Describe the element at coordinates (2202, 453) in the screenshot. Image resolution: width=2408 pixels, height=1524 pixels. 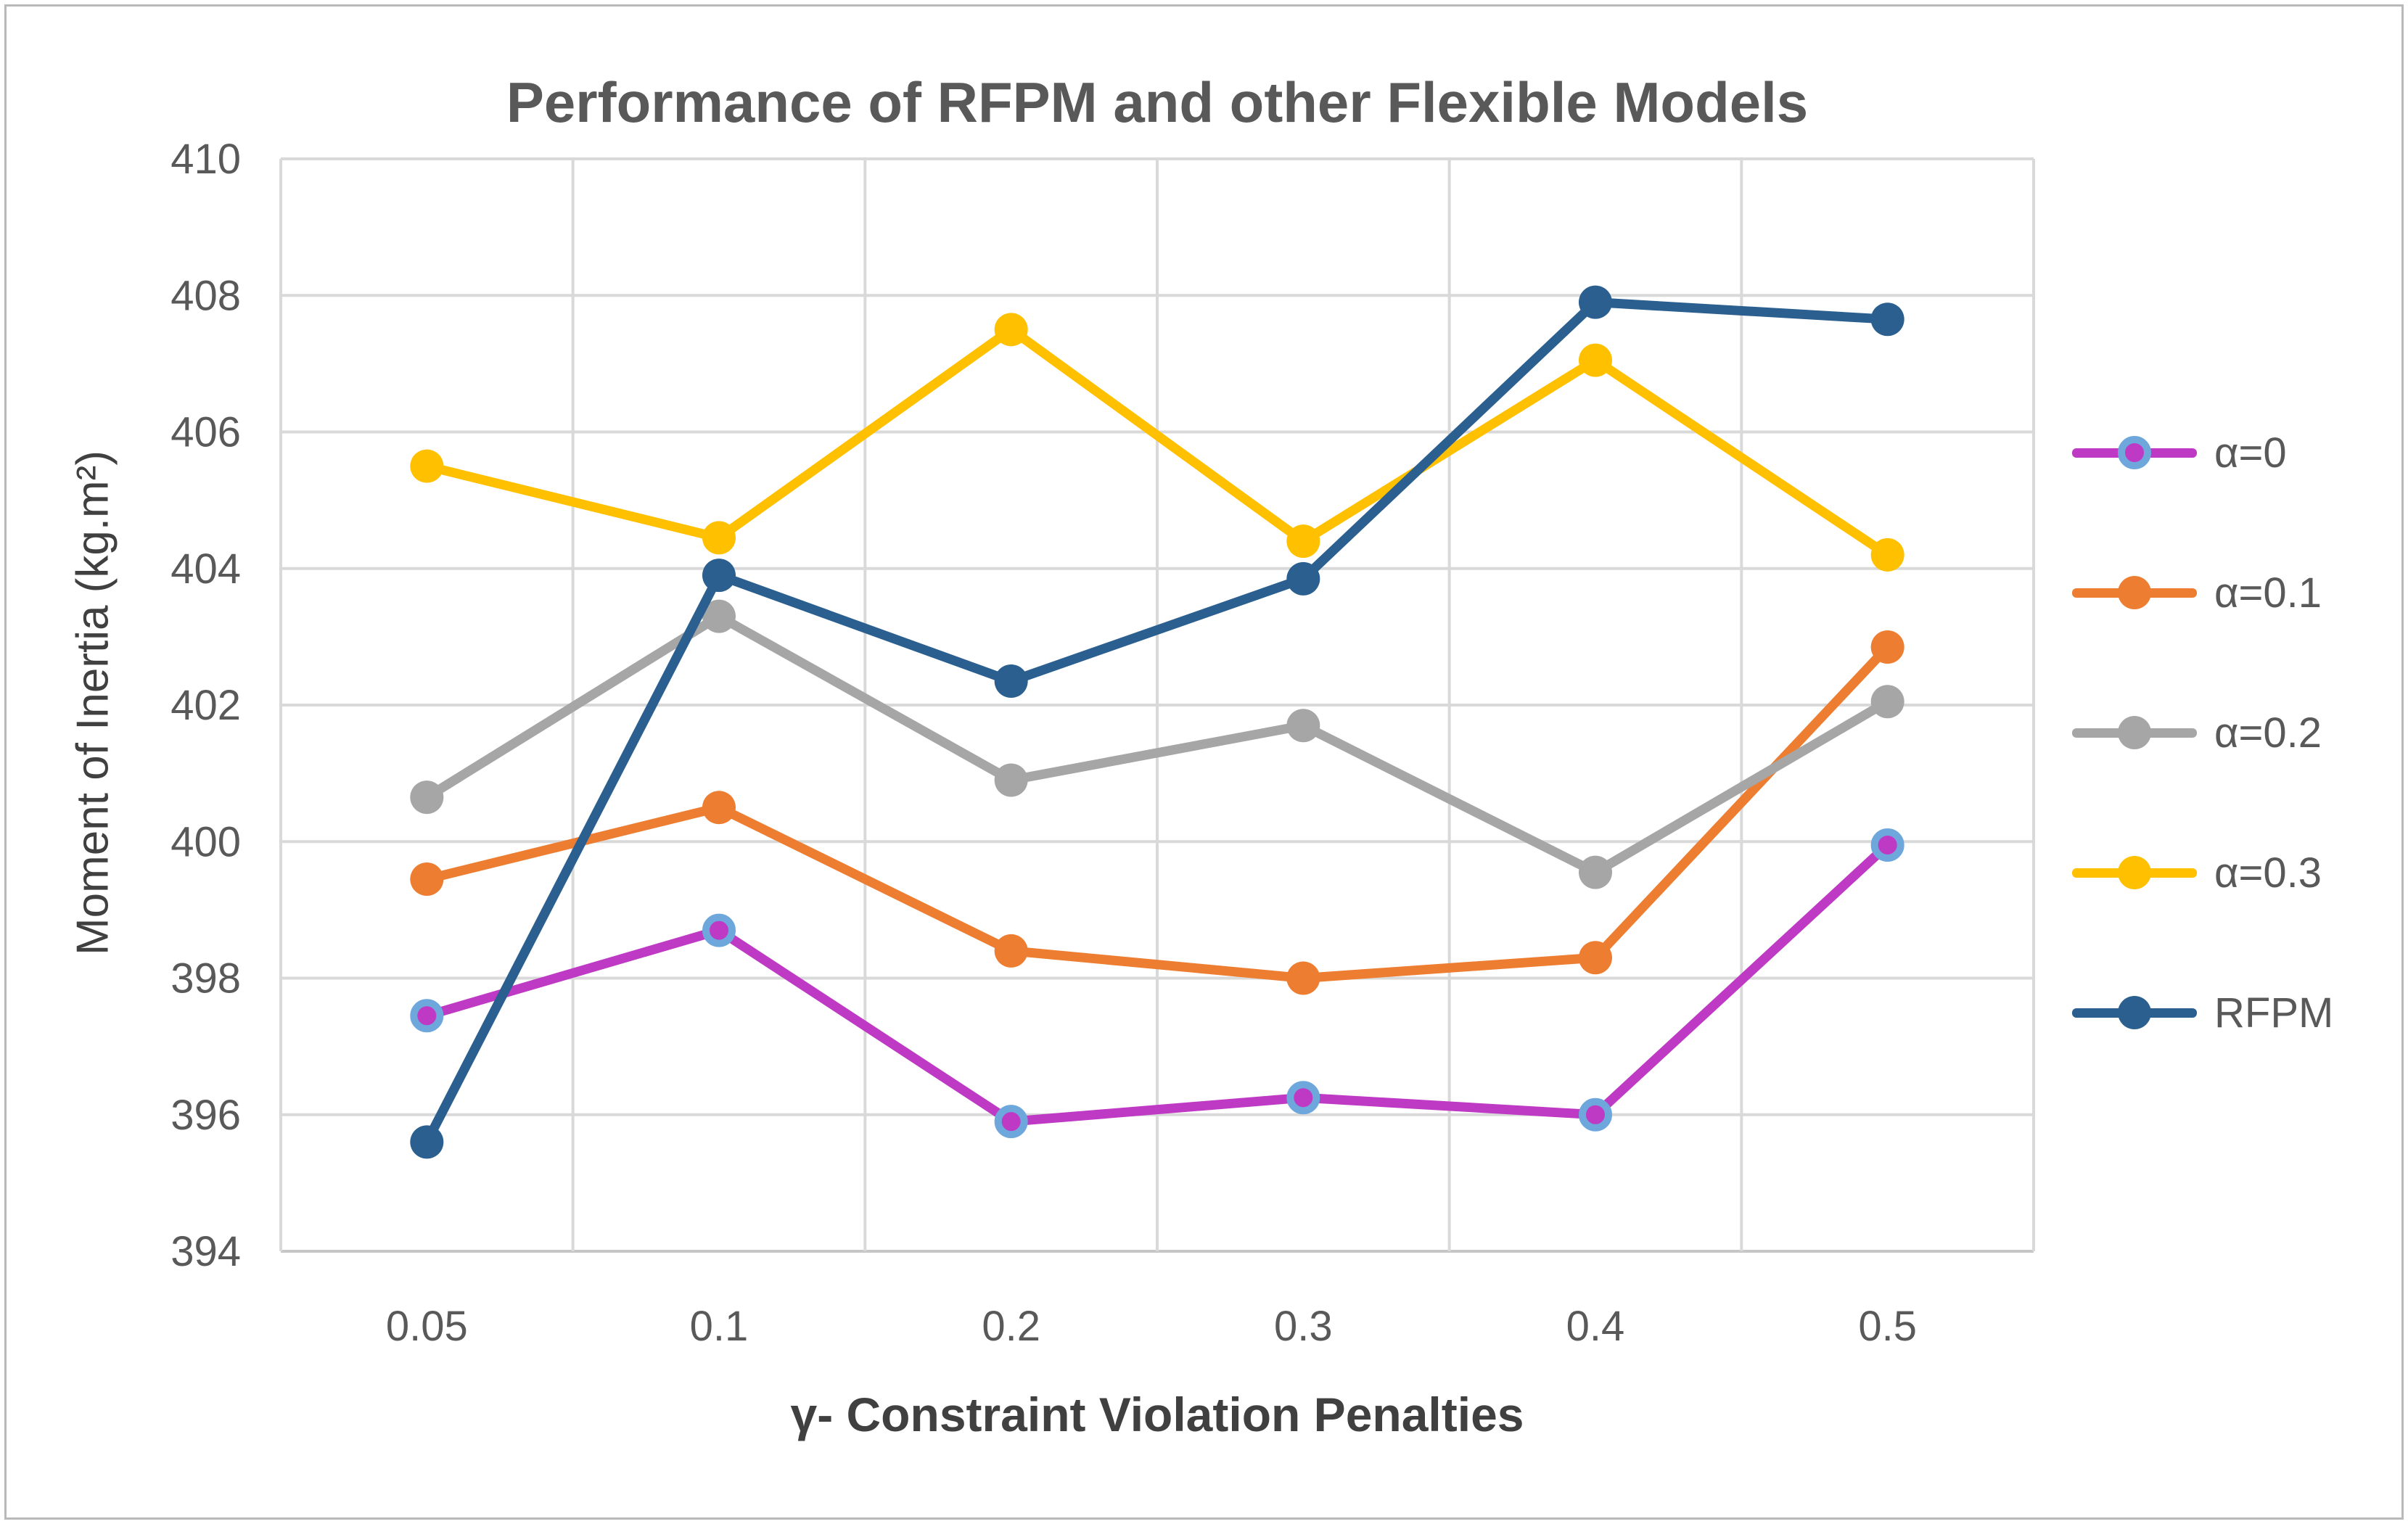
I see `legend-item-α=0: α=0` at that location.